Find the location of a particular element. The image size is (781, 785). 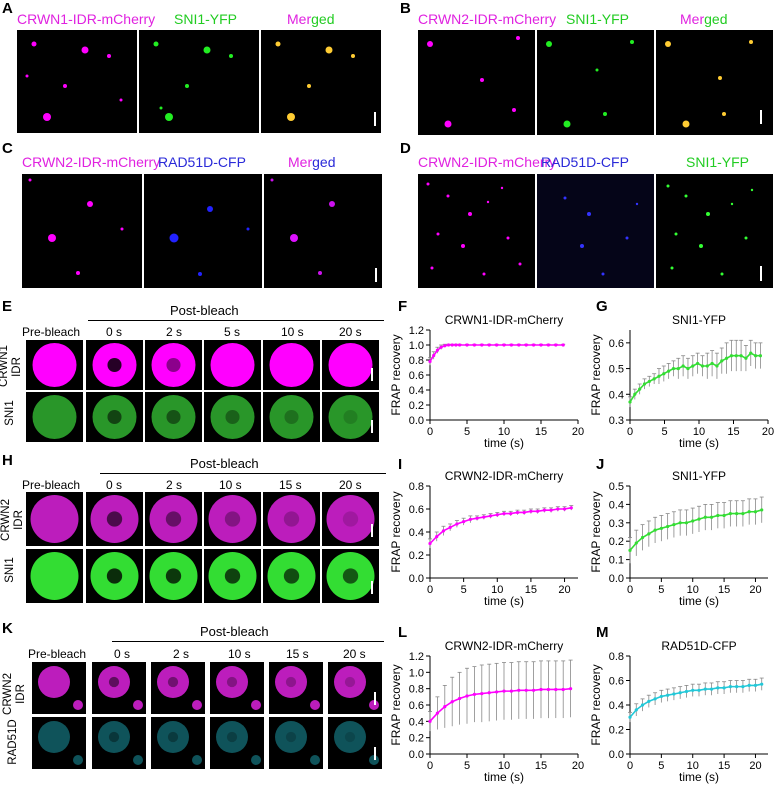

x-tick-label: 5 is located at coordinates (664, 432).